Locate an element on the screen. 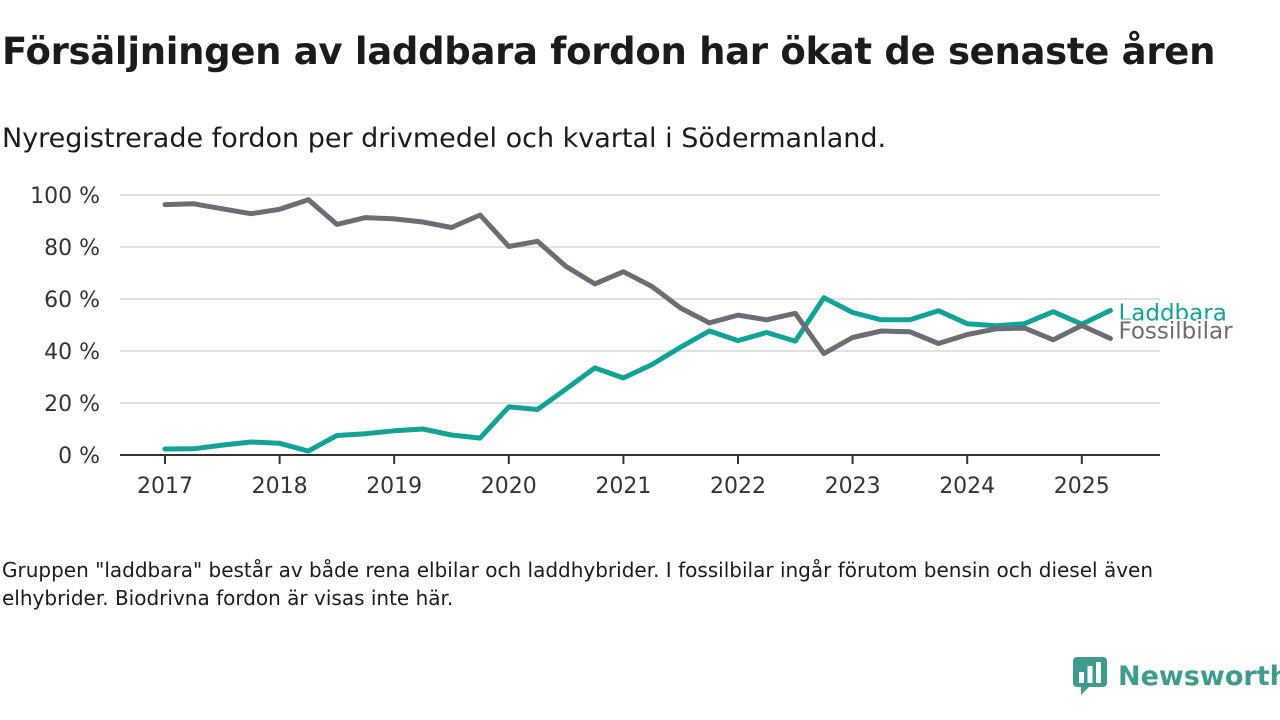  y-tick-label: 60 % is located at coordinates (72, 300).